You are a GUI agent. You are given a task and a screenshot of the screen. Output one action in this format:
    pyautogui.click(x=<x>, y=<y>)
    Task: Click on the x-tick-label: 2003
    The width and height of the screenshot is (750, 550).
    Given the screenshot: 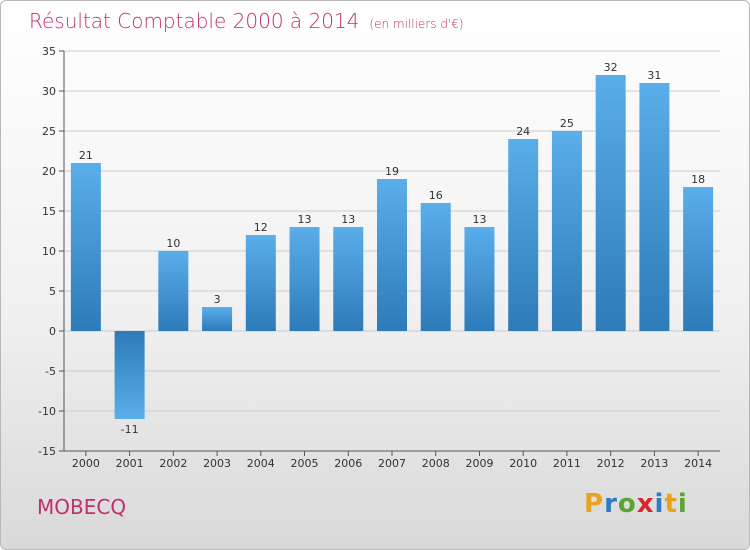 What is the action you would take?
    pyautogui.click(x=217, y=463)
    